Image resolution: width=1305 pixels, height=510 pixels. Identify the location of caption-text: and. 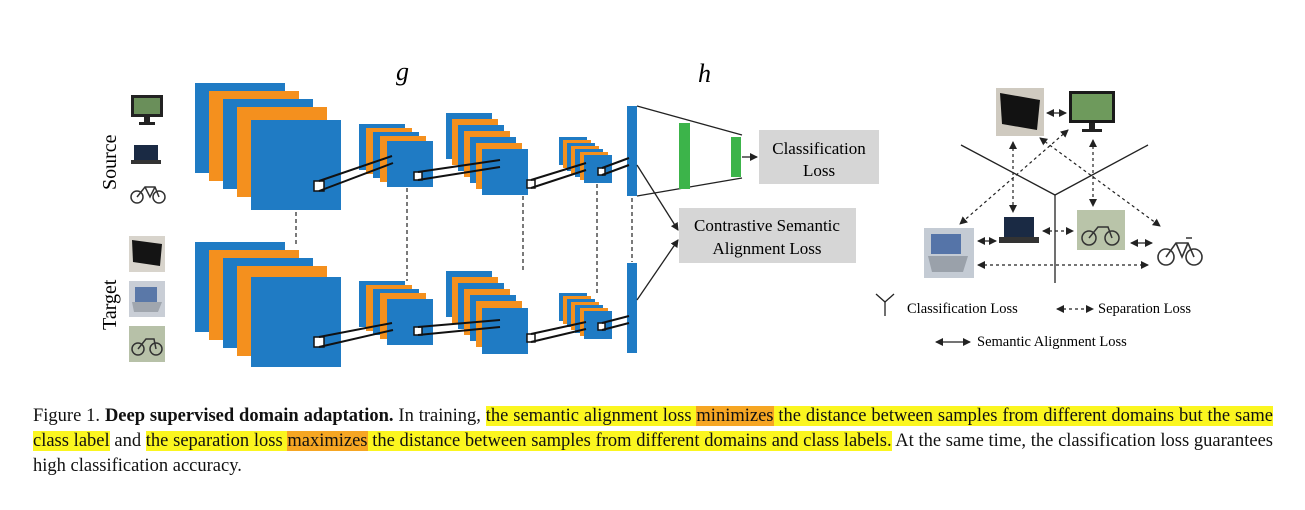
(127, 441).